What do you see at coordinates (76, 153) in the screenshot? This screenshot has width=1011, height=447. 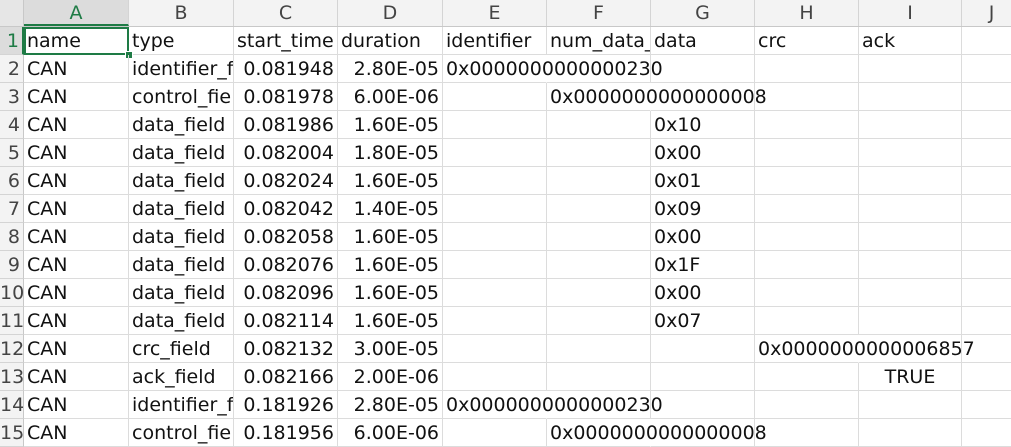 I see `cell-a5: CAN` at bounding box center [76, 153].